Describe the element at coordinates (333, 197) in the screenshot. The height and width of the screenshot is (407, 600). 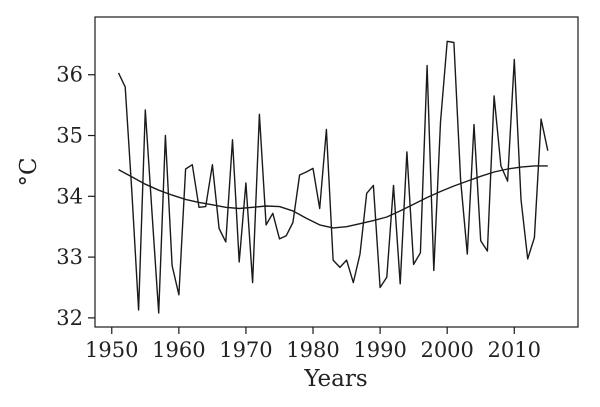
I see `series-line-trend` at that location.